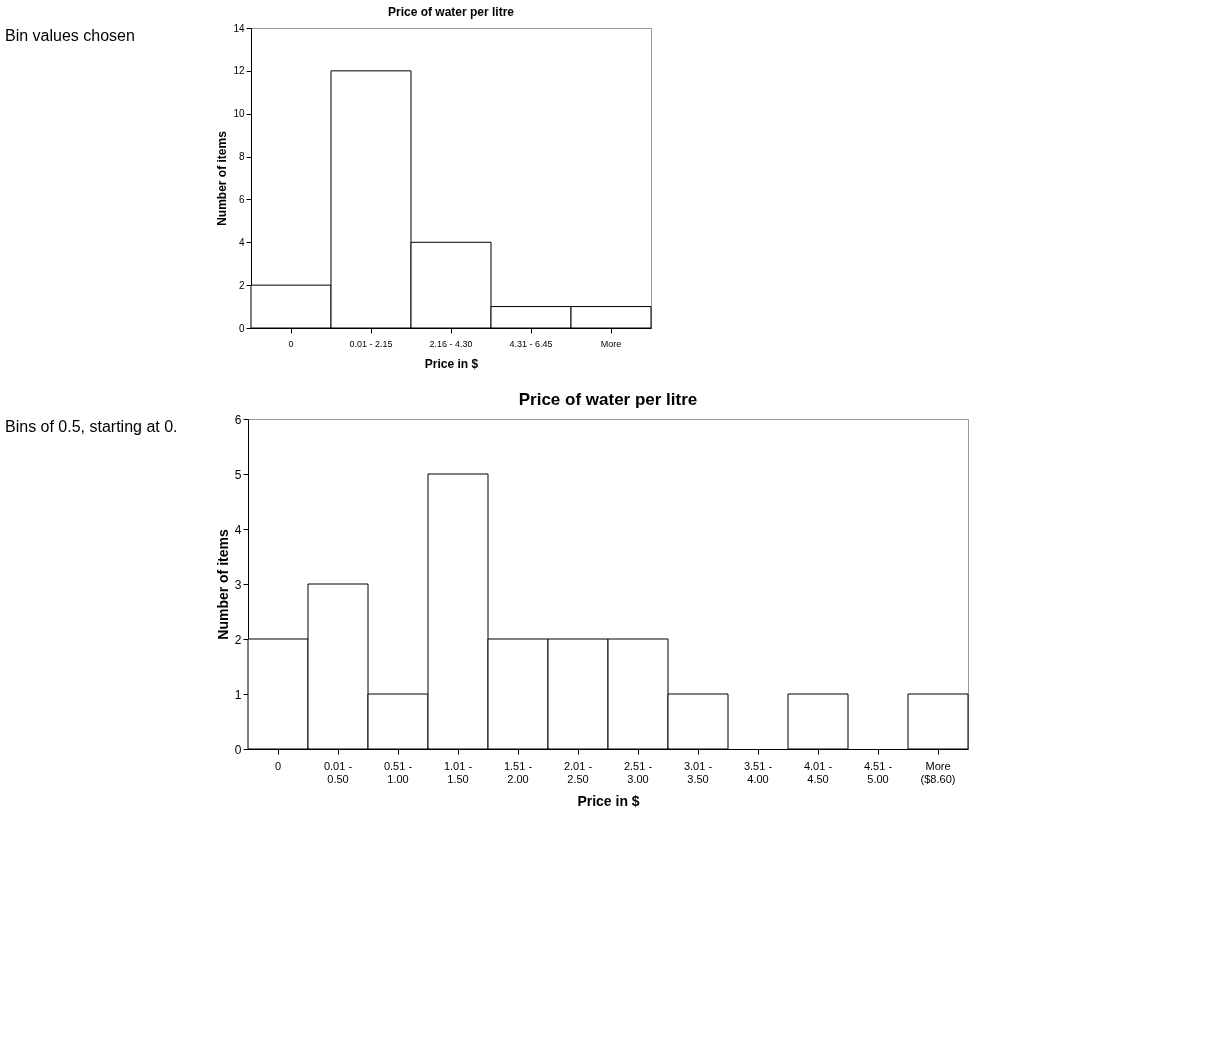 The width and height of the screenshot is (1205, 1050). What do you see at coordinates (518, 772) in the screenshot?
I see `x-tick-label: 1.51 - 2.00` at bounding box center [518, 772].